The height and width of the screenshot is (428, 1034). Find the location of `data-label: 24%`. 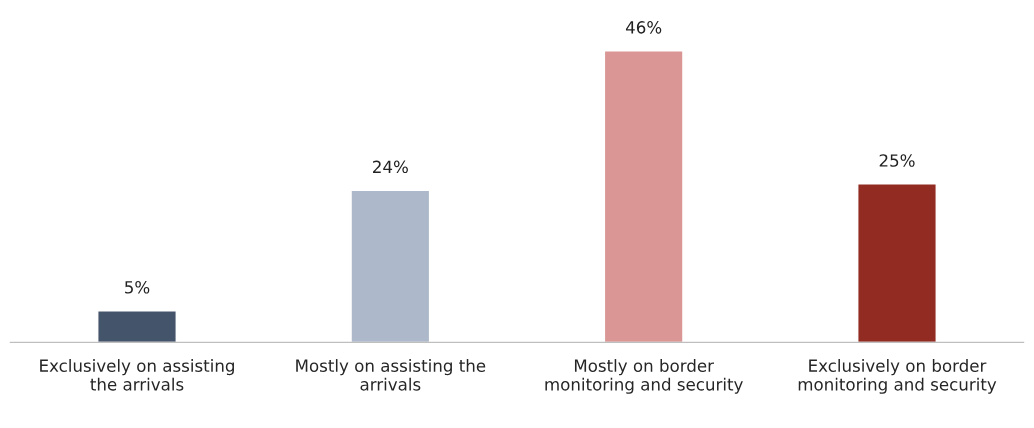

data-label: 24% is located at coordinates (390, 167).